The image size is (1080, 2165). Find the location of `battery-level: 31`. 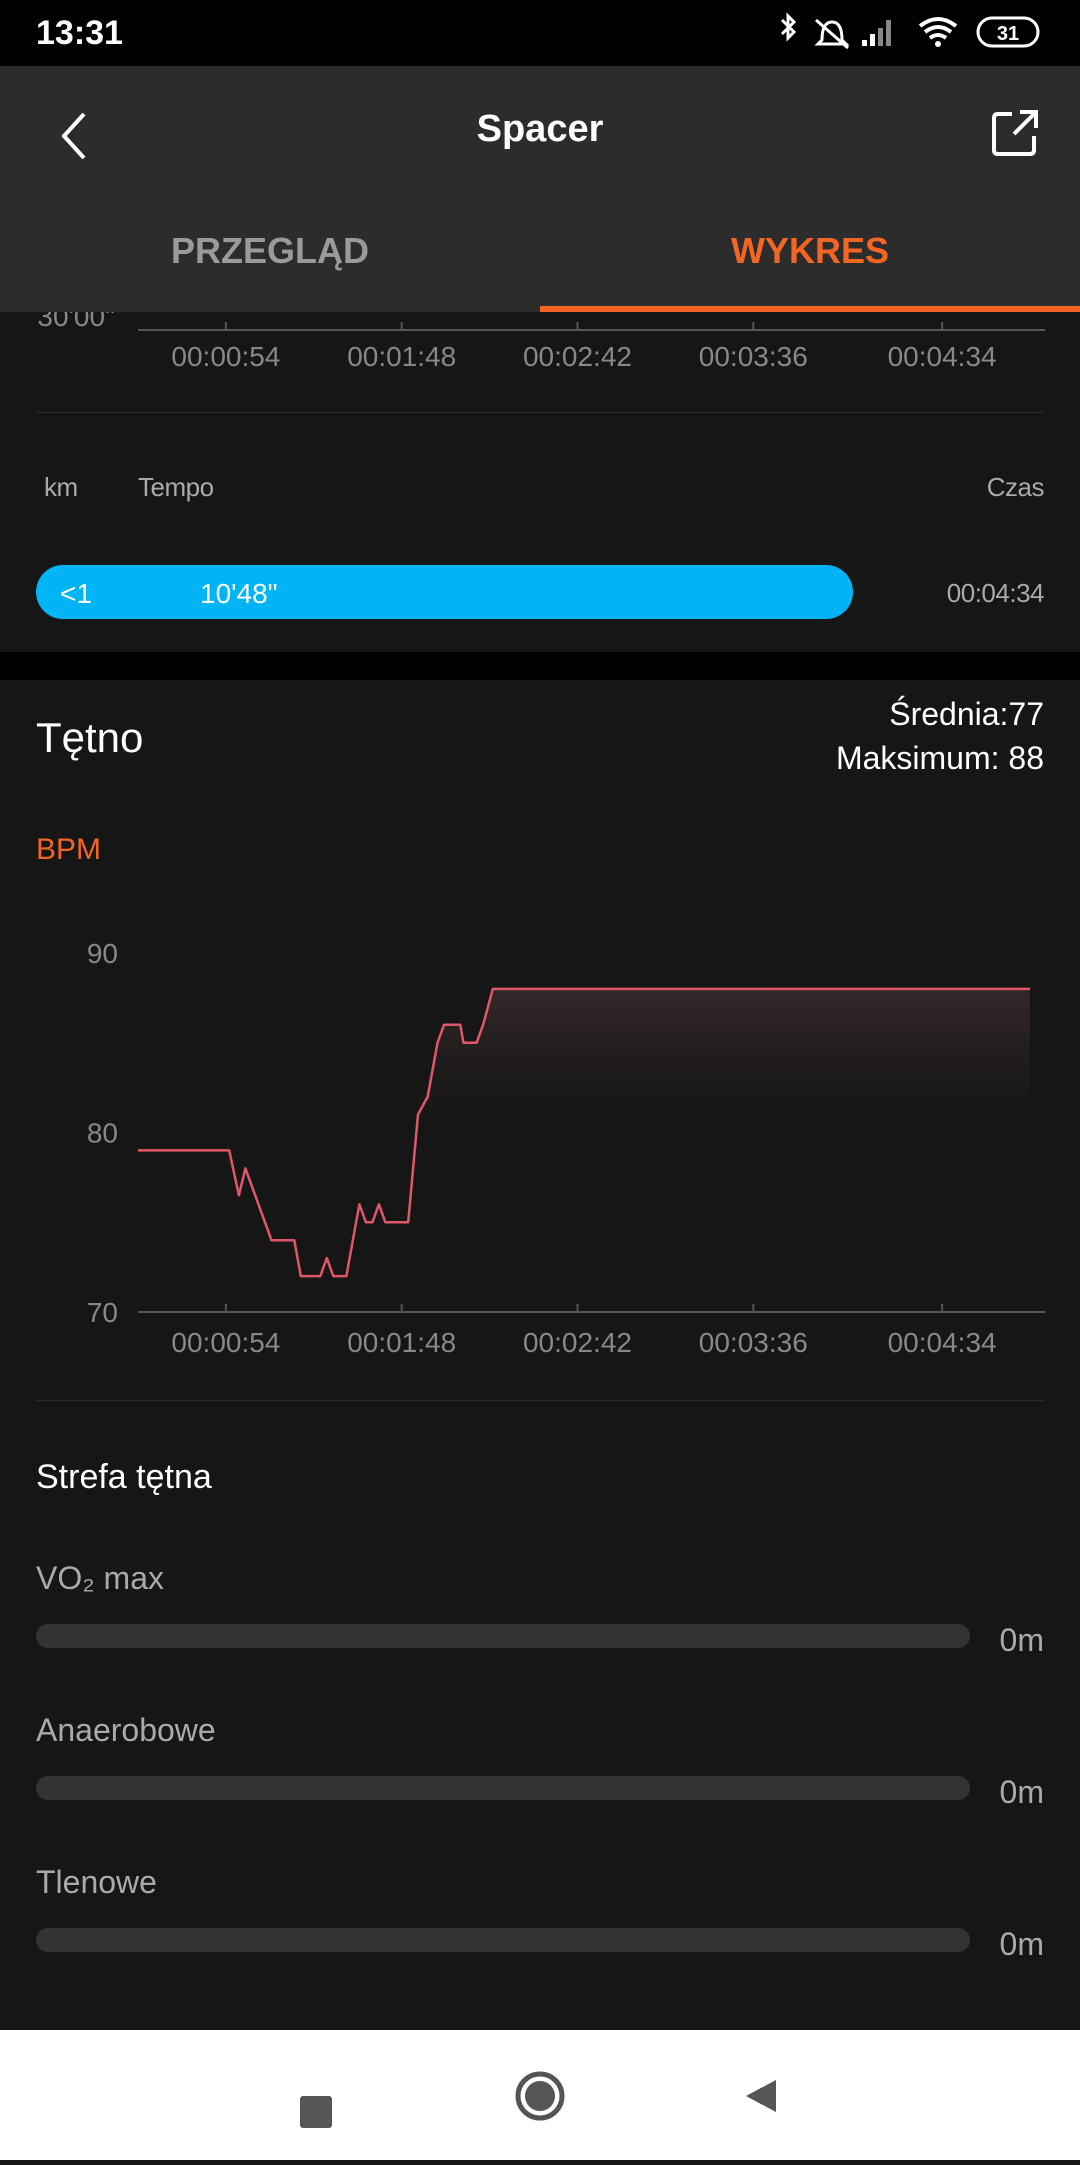

battery-level: 31 is located at coordinates (1008, 34).